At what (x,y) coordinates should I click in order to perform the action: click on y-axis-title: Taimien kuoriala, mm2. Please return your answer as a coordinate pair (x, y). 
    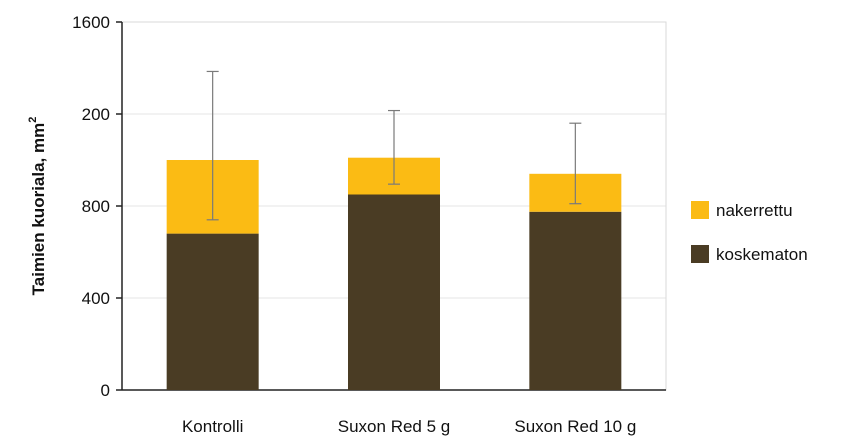
    Looking at the image, I should click on (37, 206).